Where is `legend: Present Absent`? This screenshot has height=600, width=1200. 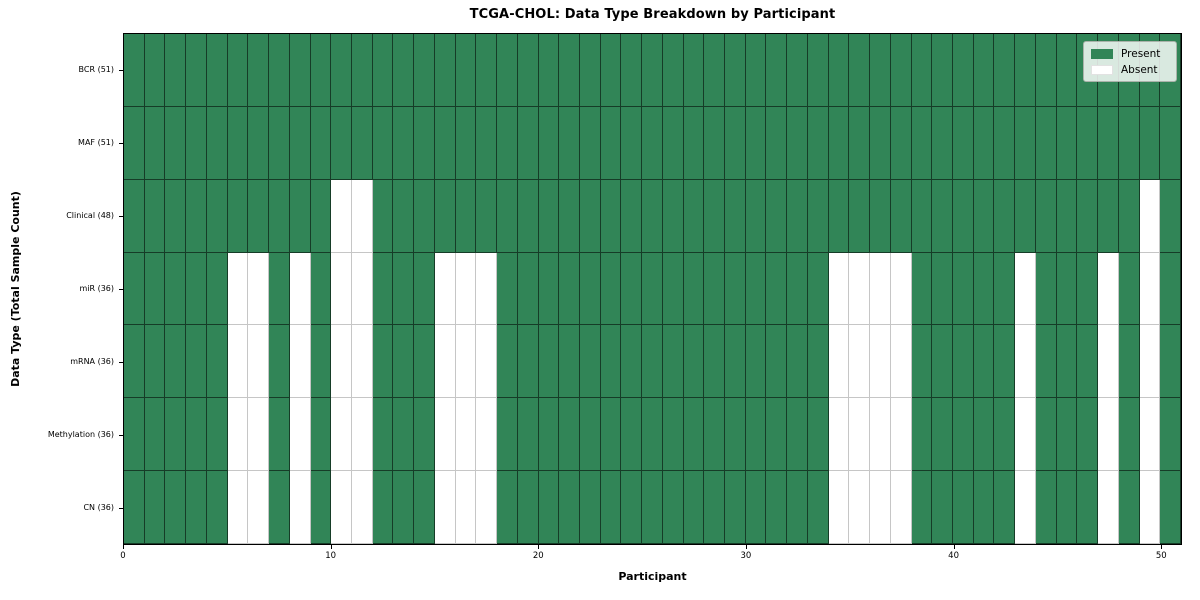
legend: Present Absent is located at coordinates (1130, 61).